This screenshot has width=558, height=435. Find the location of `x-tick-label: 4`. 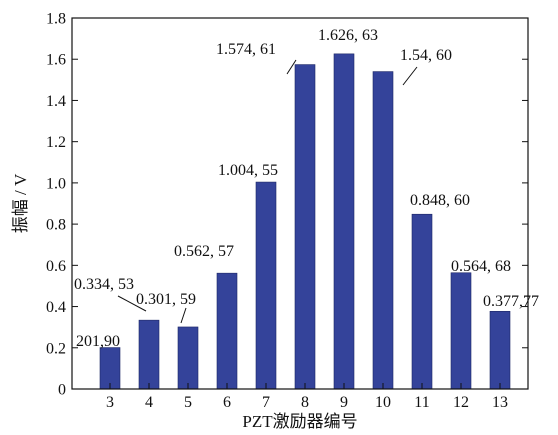

x-tick-label: 4 is located at coordinates (149, 402).